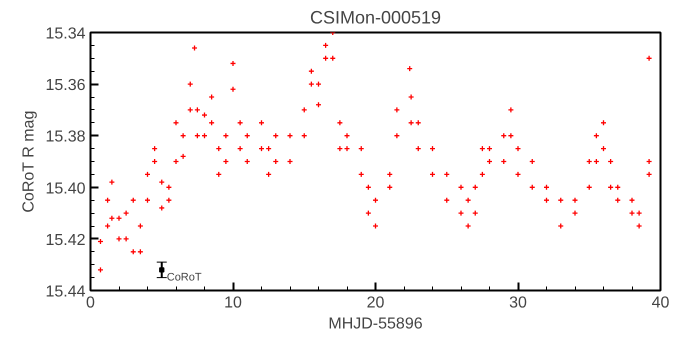  What do you see at coordinates (233, 303) in the screenshot?
I see `x-tick-label: 10` at bounding box center [233, 303].